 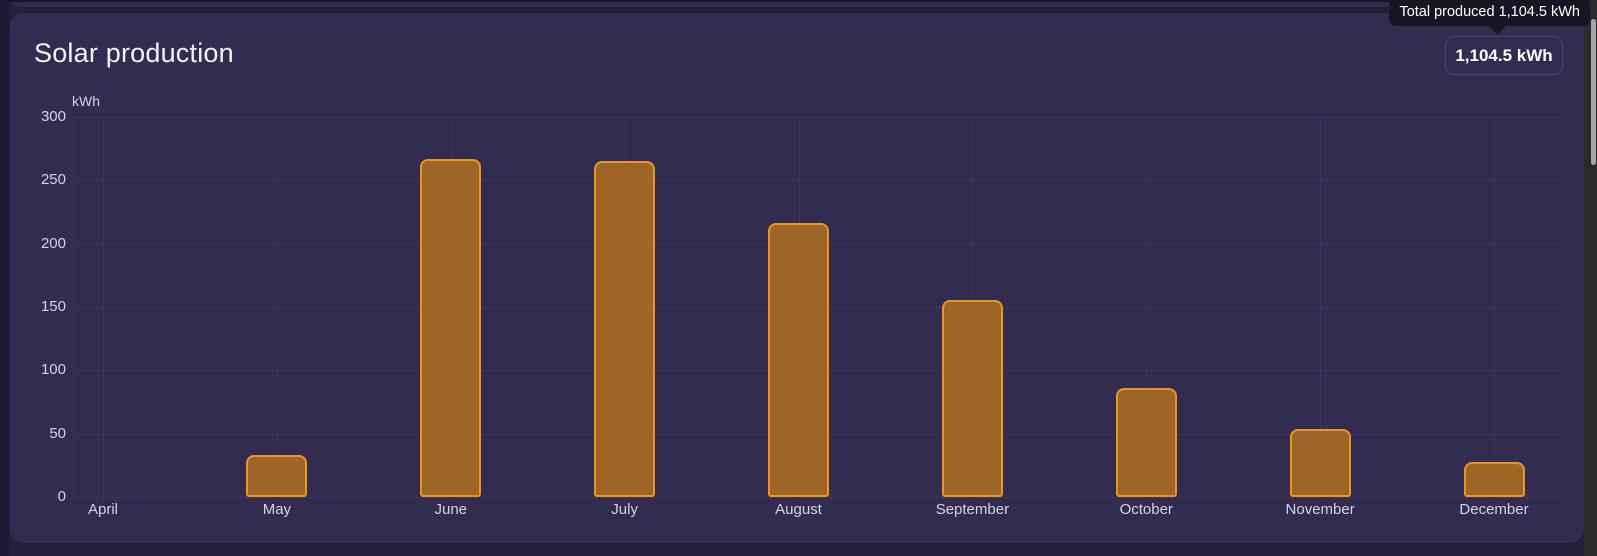 What do you see at coordinates (1494, 509) in the screenshot?
I see `x-axis-label-december: December` at bounding box center [1494, 509].